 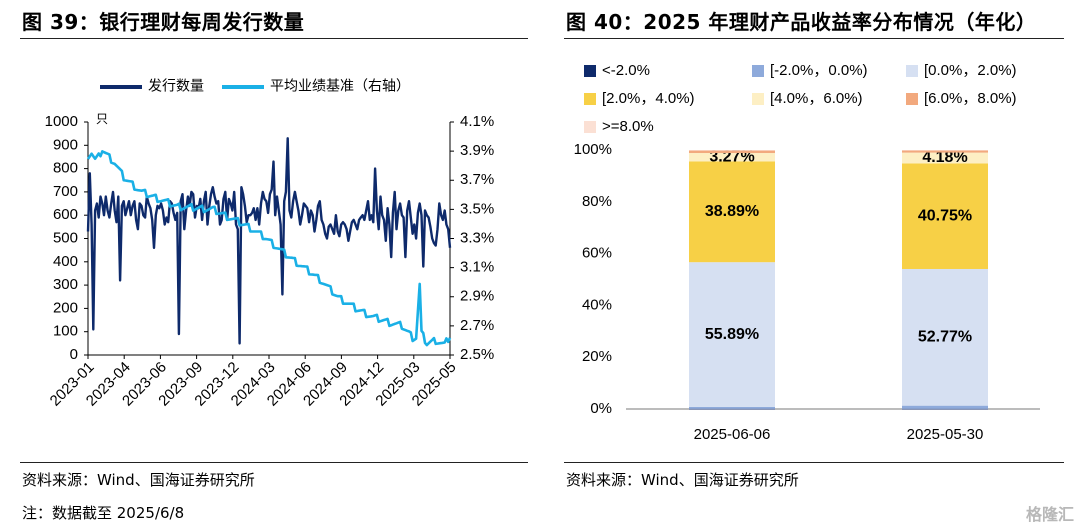 What do you see at coordinates (477, 267) in the screenshot?
I see `right-y-tick-label: 3.1%` at bounding box center [477, 267].